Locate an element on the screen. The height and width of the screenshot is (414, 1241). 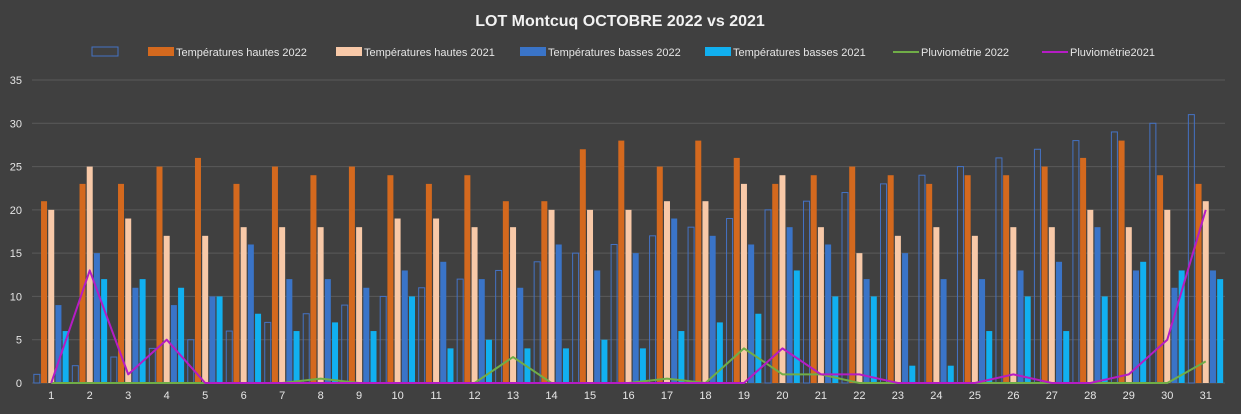
legend-label: Températures basses 2021 is located at coordinates (799, 53).